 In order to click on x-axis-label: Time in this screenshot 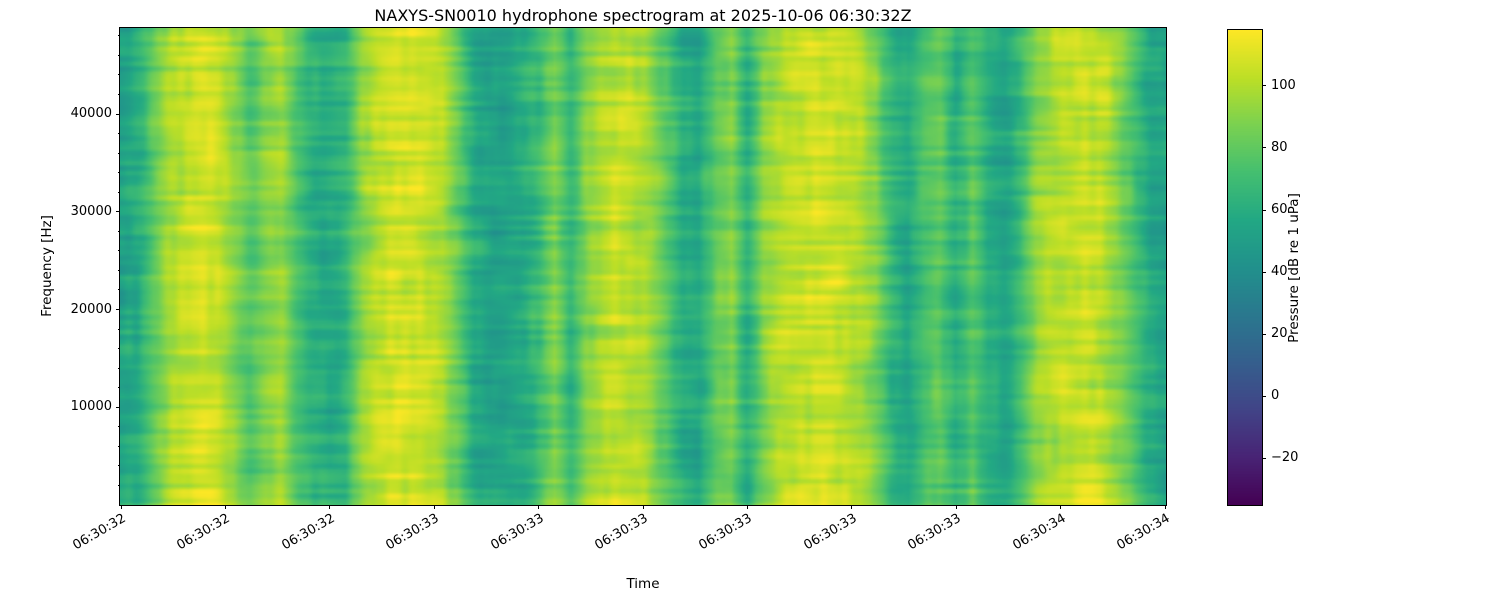, I will do `click(643, 584)`.